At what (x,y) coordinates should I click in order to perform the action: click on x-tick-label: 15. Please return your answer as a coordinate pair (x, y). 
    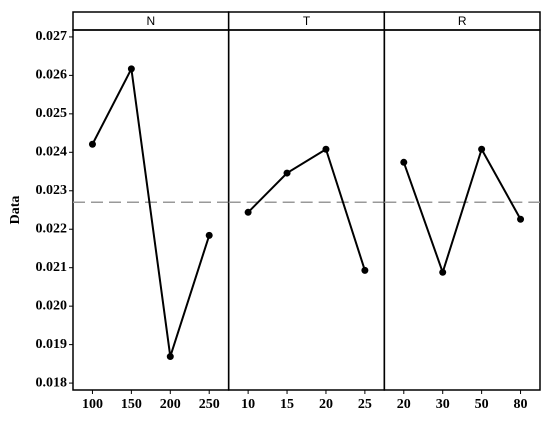
    Looking at the image, I should click on (287, 404).